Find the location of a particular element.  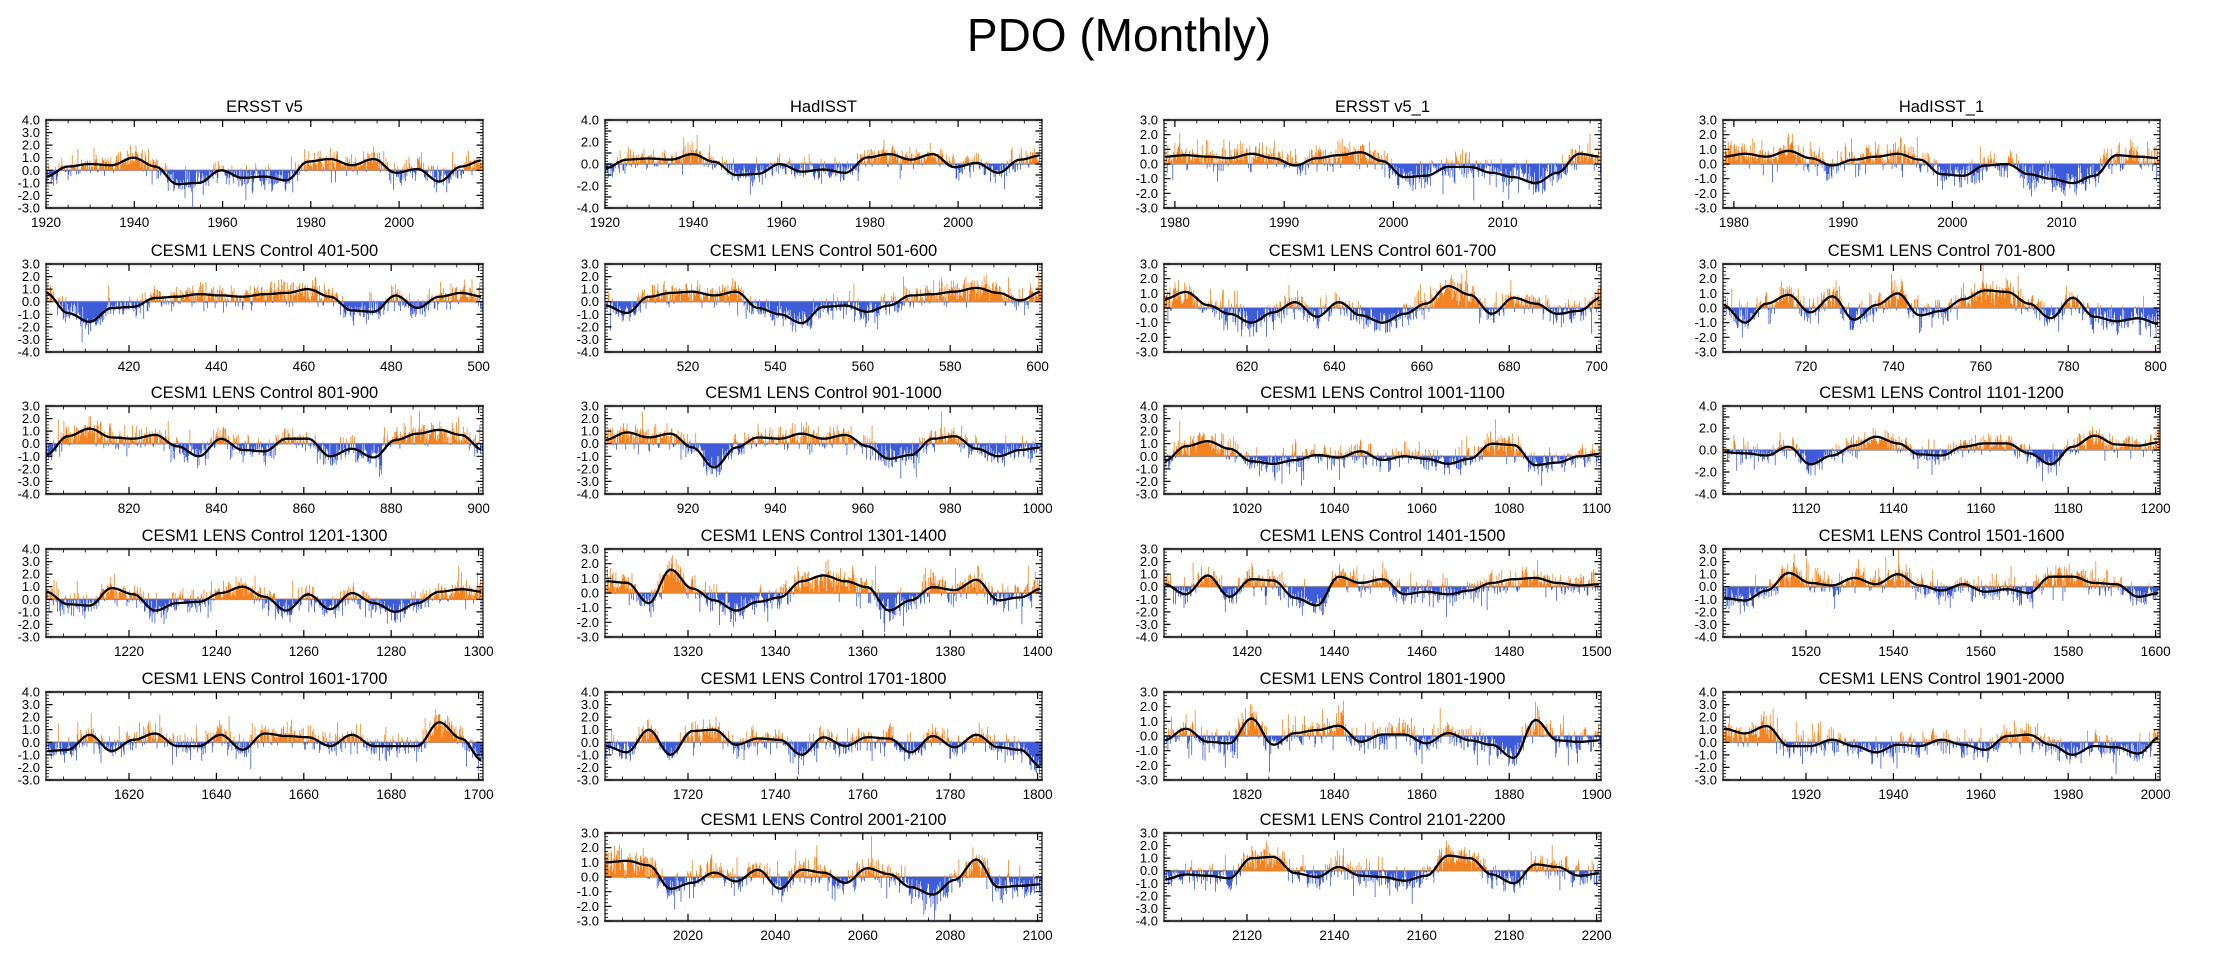

x-tick-label: 1960 is located at coordinates (782, 222).